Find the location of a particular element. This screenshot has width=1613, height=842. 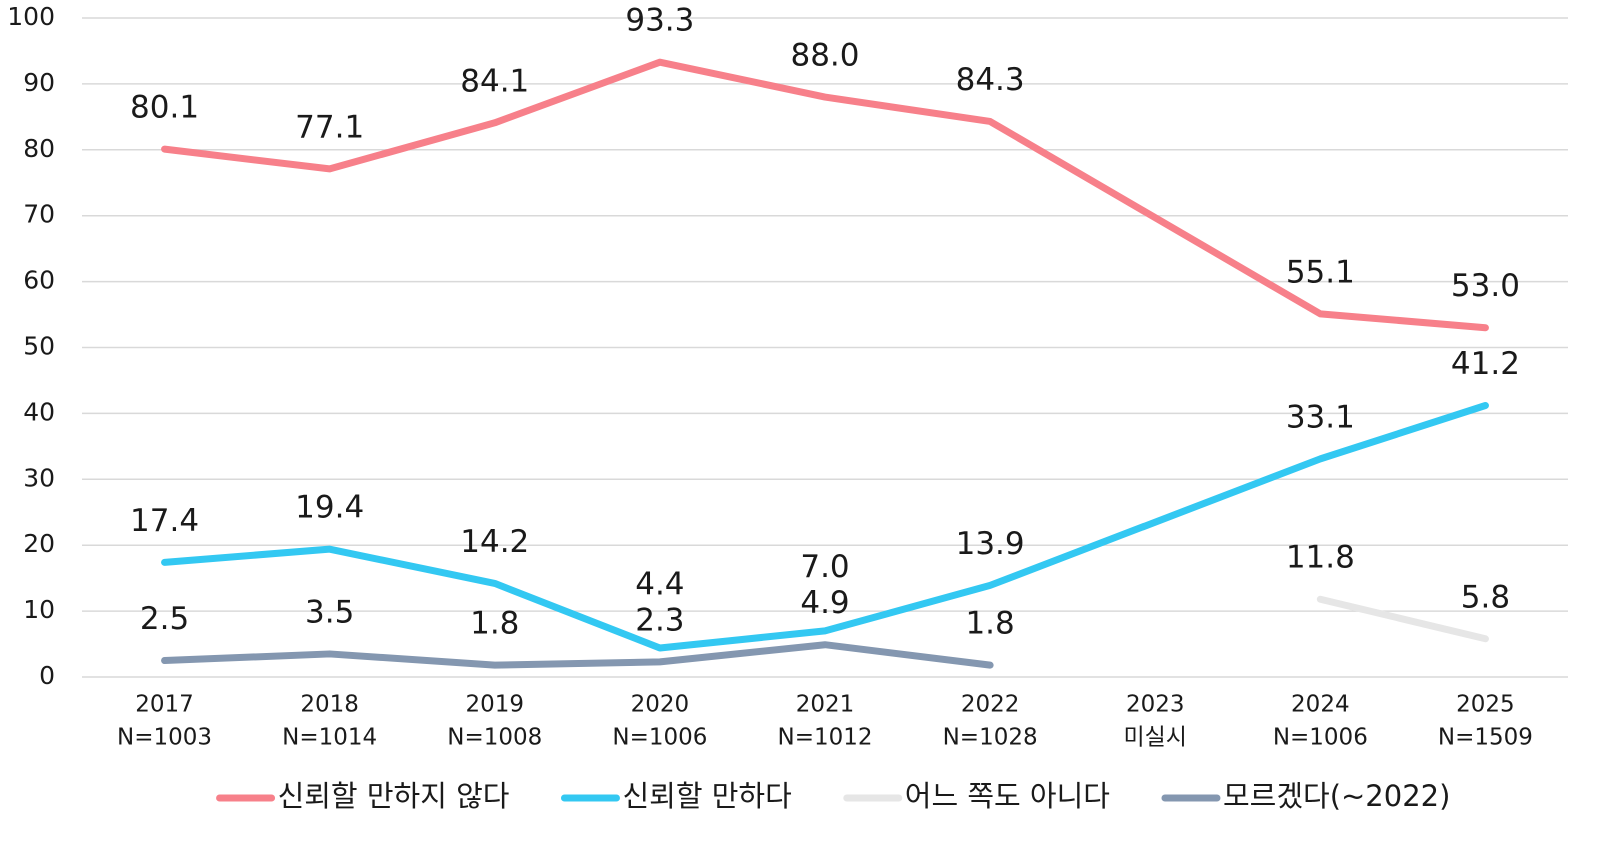

x-tick-label: 2018 is located at coordinates (329, 705).